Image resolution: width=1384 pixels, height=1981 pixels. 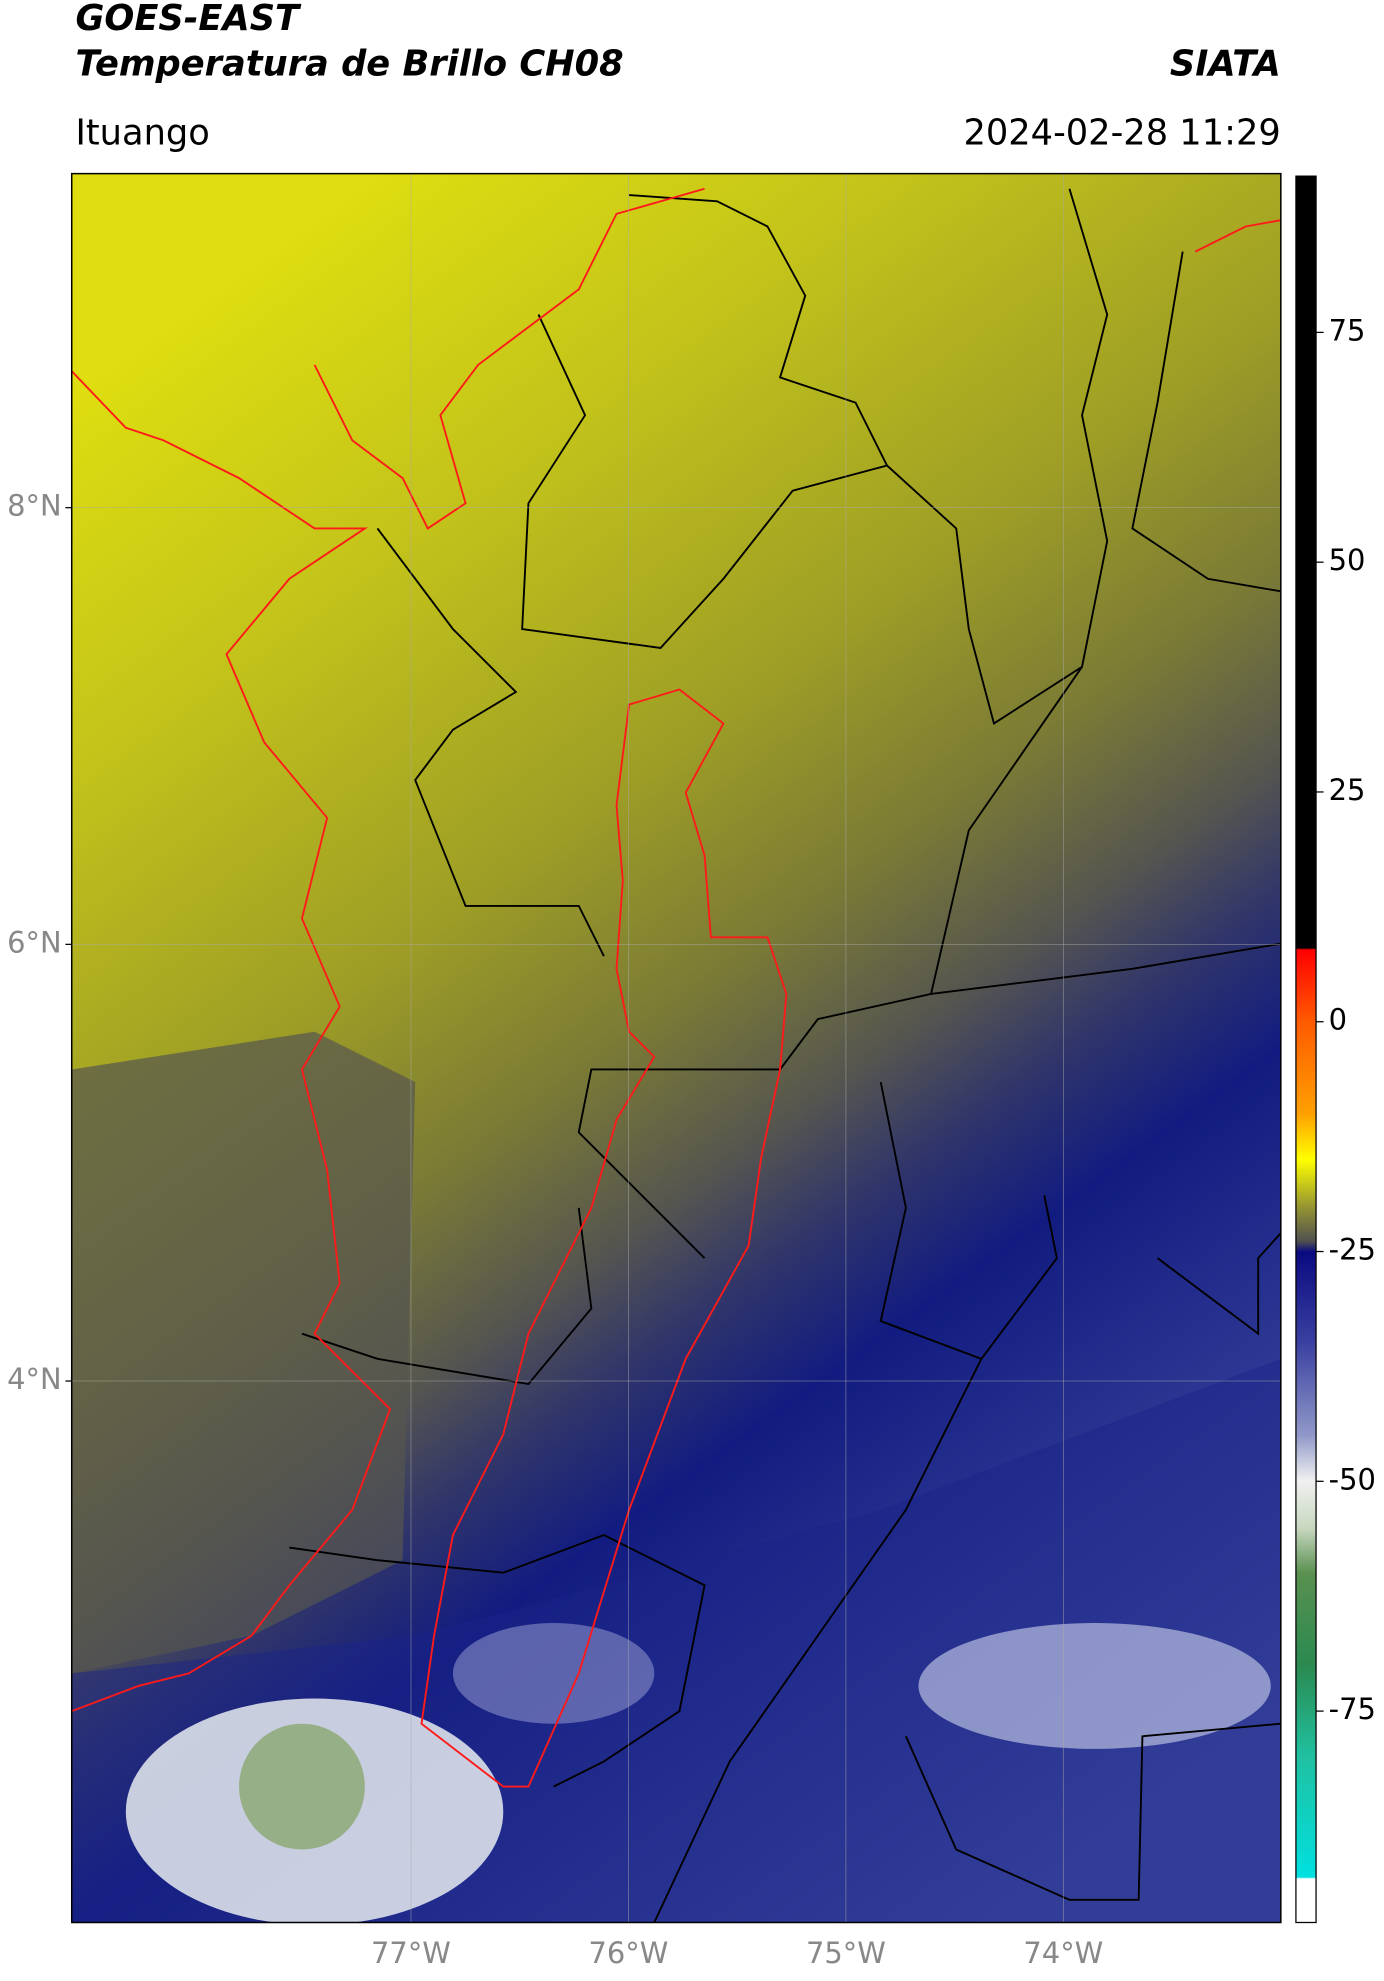 What do you see at coordinates (1306, 1049) in the screenshot?
I see `colorbar` at bounding box center [1306, 1049].